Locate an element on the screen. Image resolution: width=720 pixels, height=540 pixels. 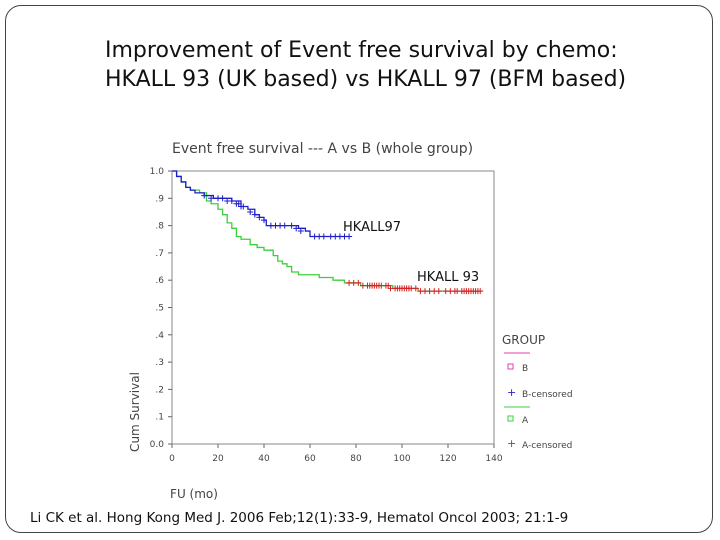
y-tick-label: .9 is located at coordinates (159, 199).